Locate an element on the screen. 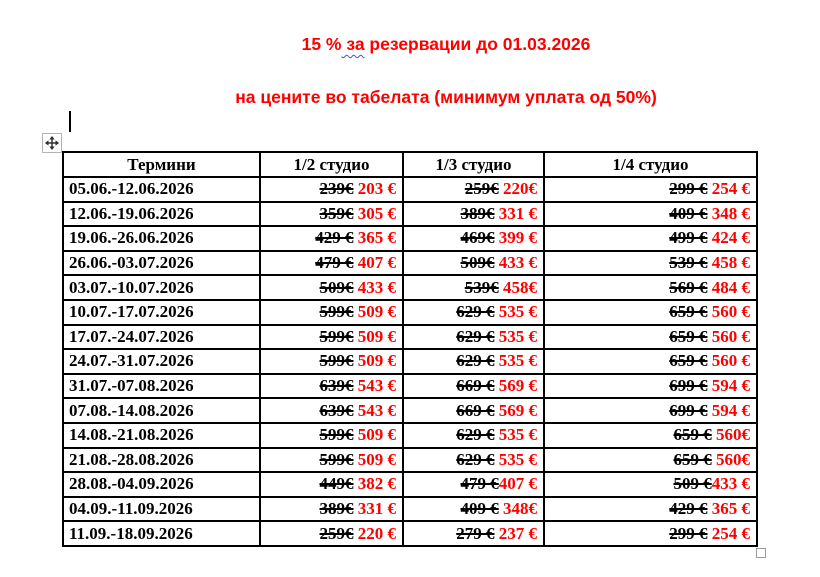 This screenshot has height=577, width=820. price-cell: 479 €407 € is located at coordinates (473, 484).